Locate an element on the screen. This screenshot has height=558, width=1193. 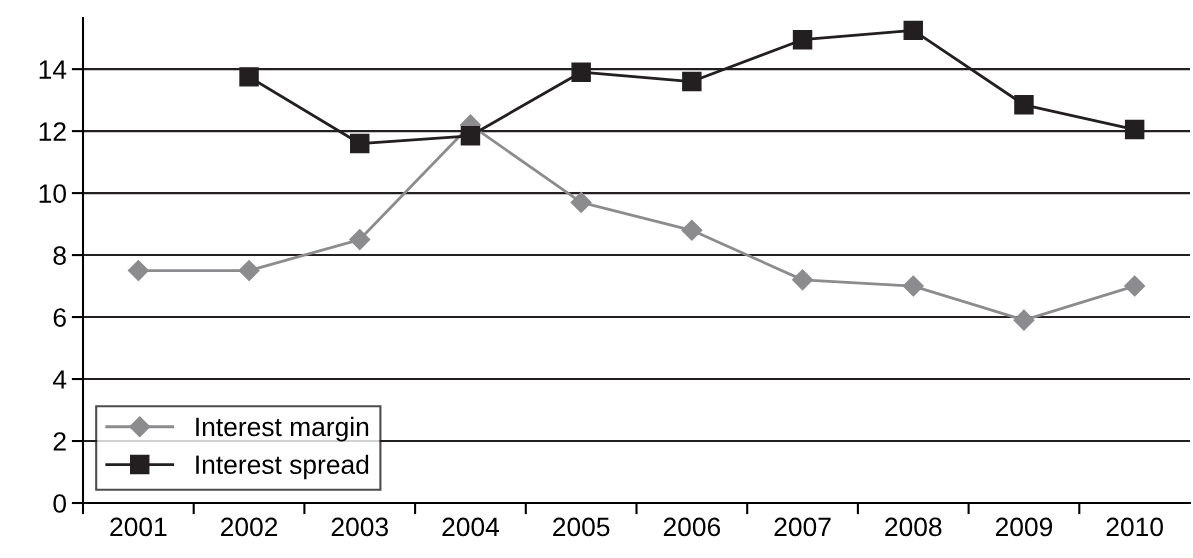
legend-label: Interest margin is located at coordinates (282, 429).